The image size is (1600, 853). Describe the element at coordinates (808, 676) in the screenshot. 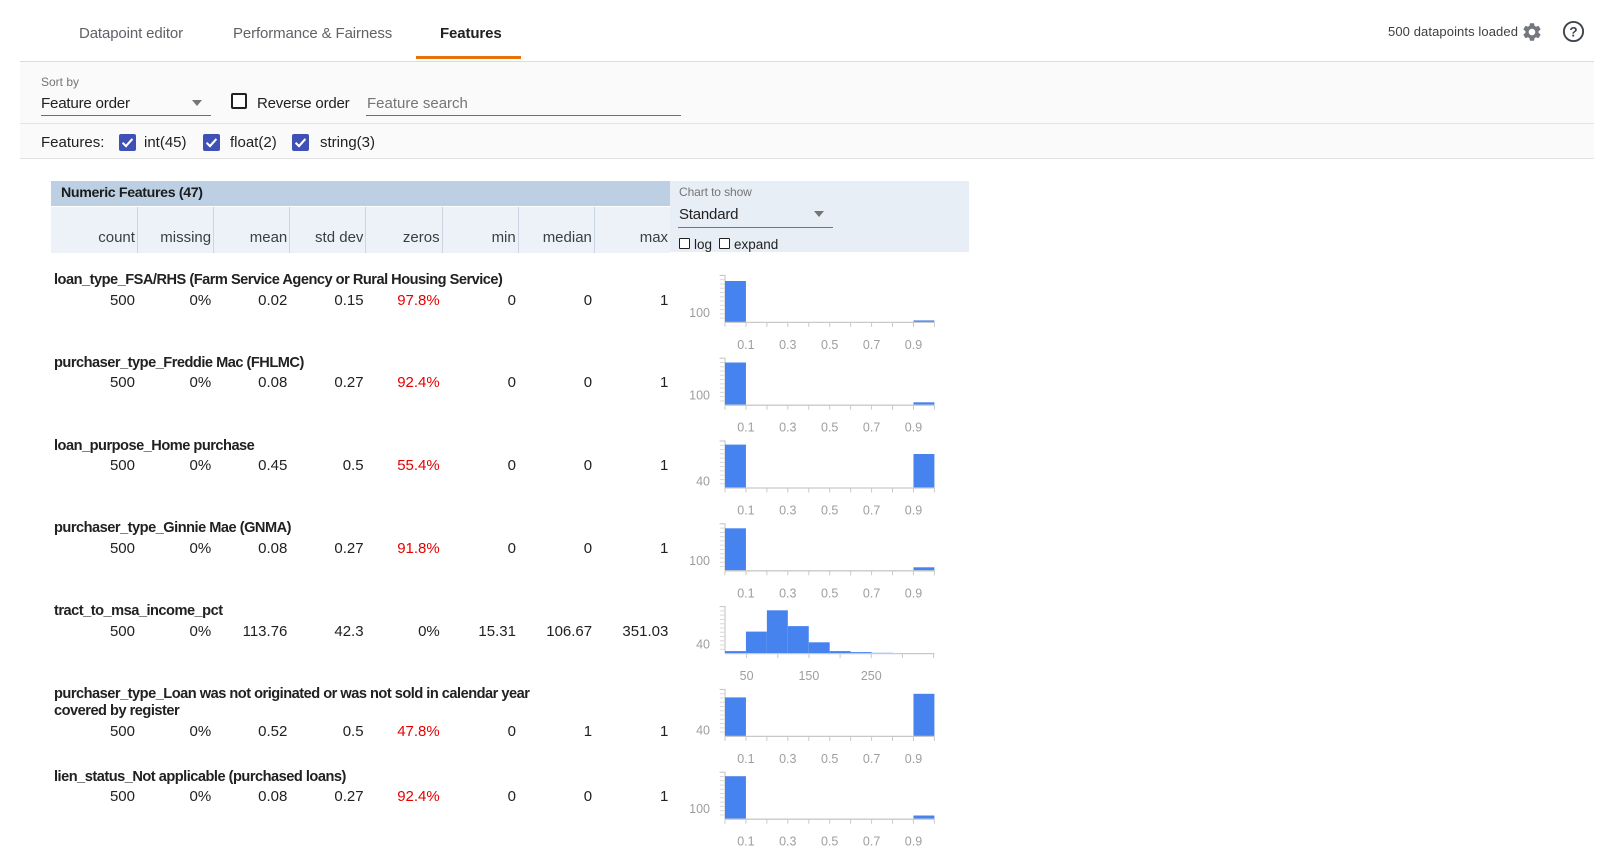

I see `svg-text: 150` at that location.